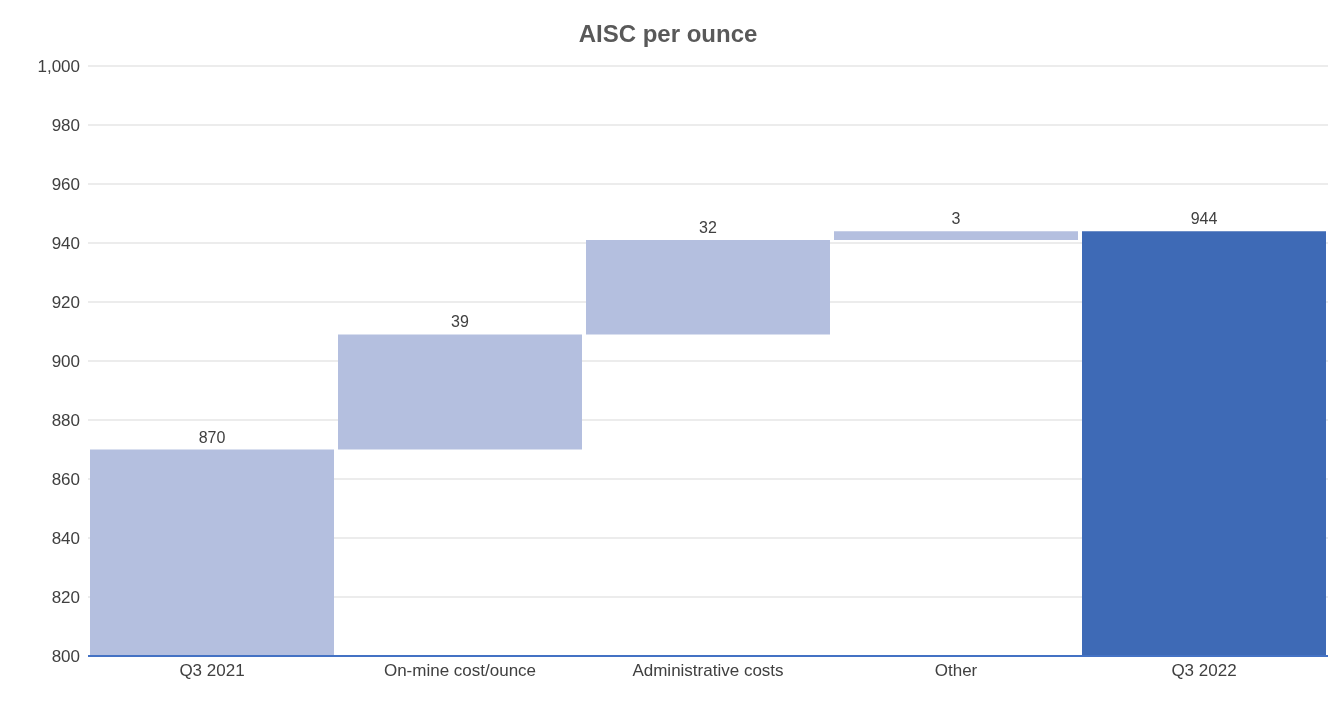 The width and height of the screenshot is (1338, 727). What do you see at coordinates (65, 480) in the screenshot?
I see `y-tick-label: 860` at bounding box center [65, 480].